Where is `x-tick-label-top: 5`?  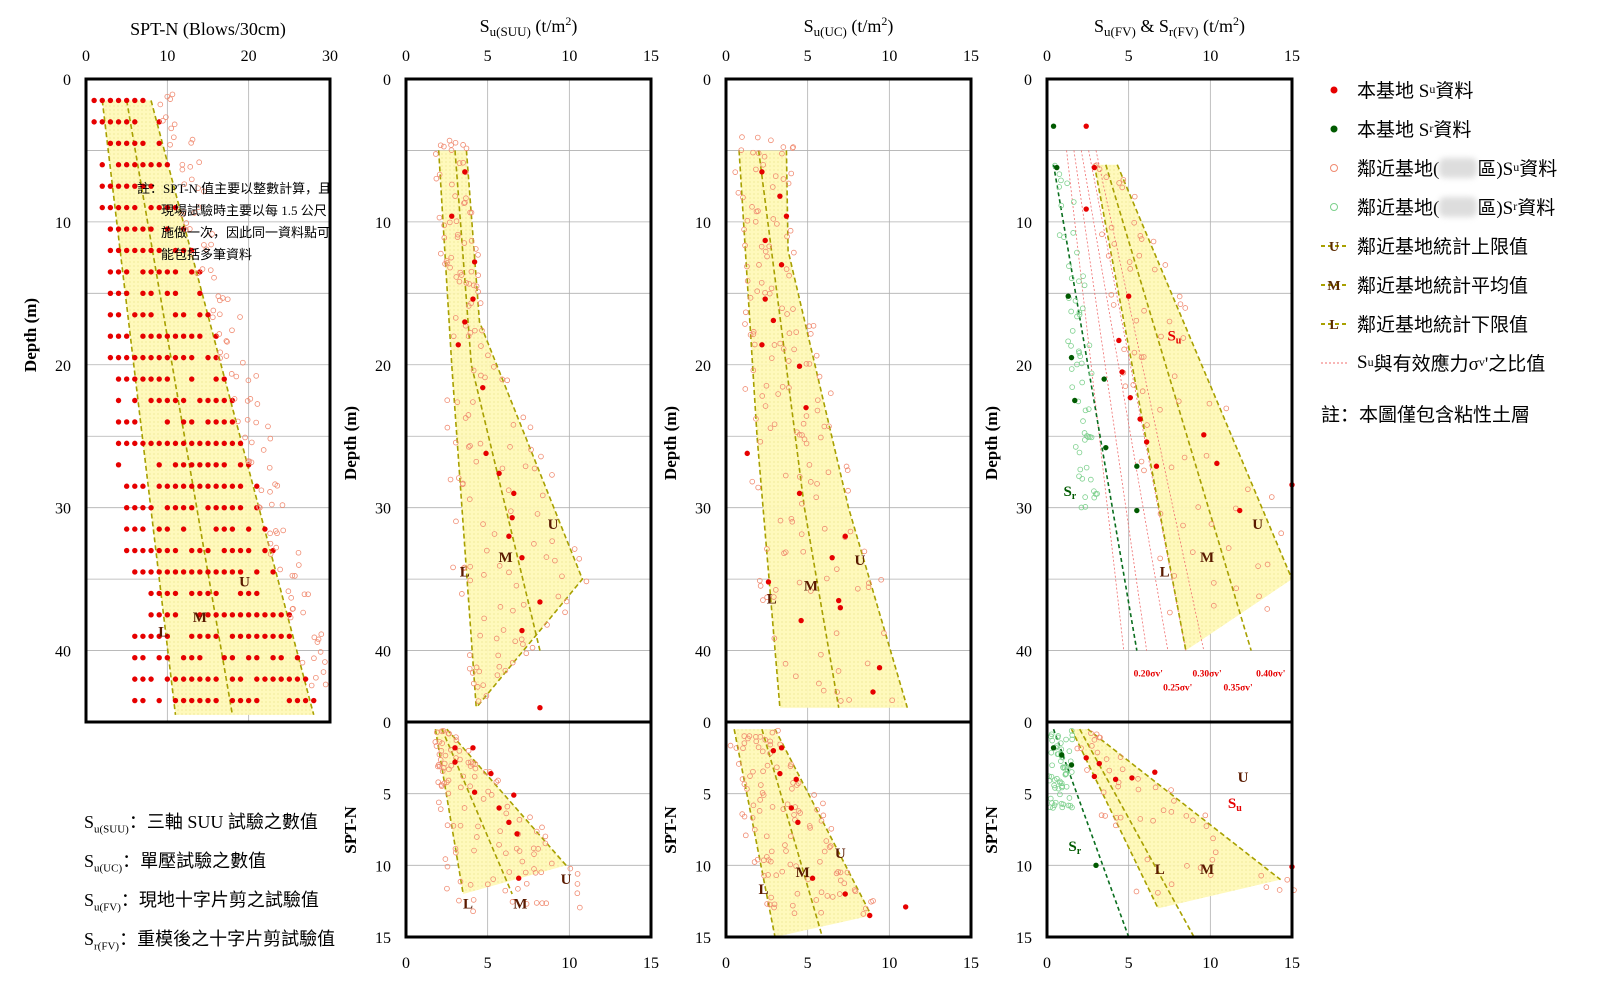
x-tick-label-top: 5 is located at coordinates (1129, 56).